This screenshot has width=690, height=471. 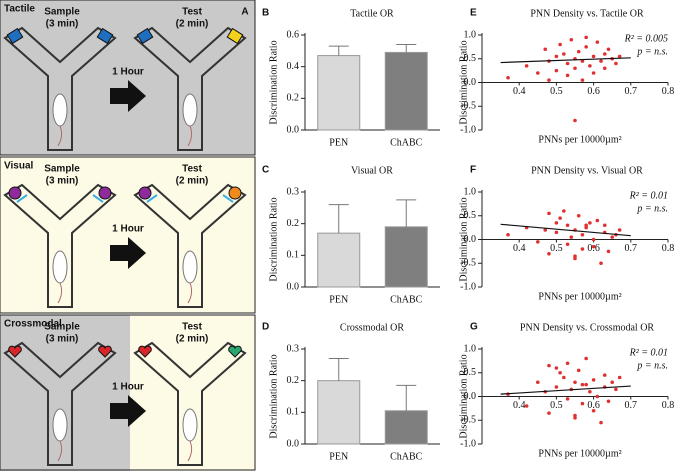 I want to click on phase-time: (3 min), so click(x=62, y=339).